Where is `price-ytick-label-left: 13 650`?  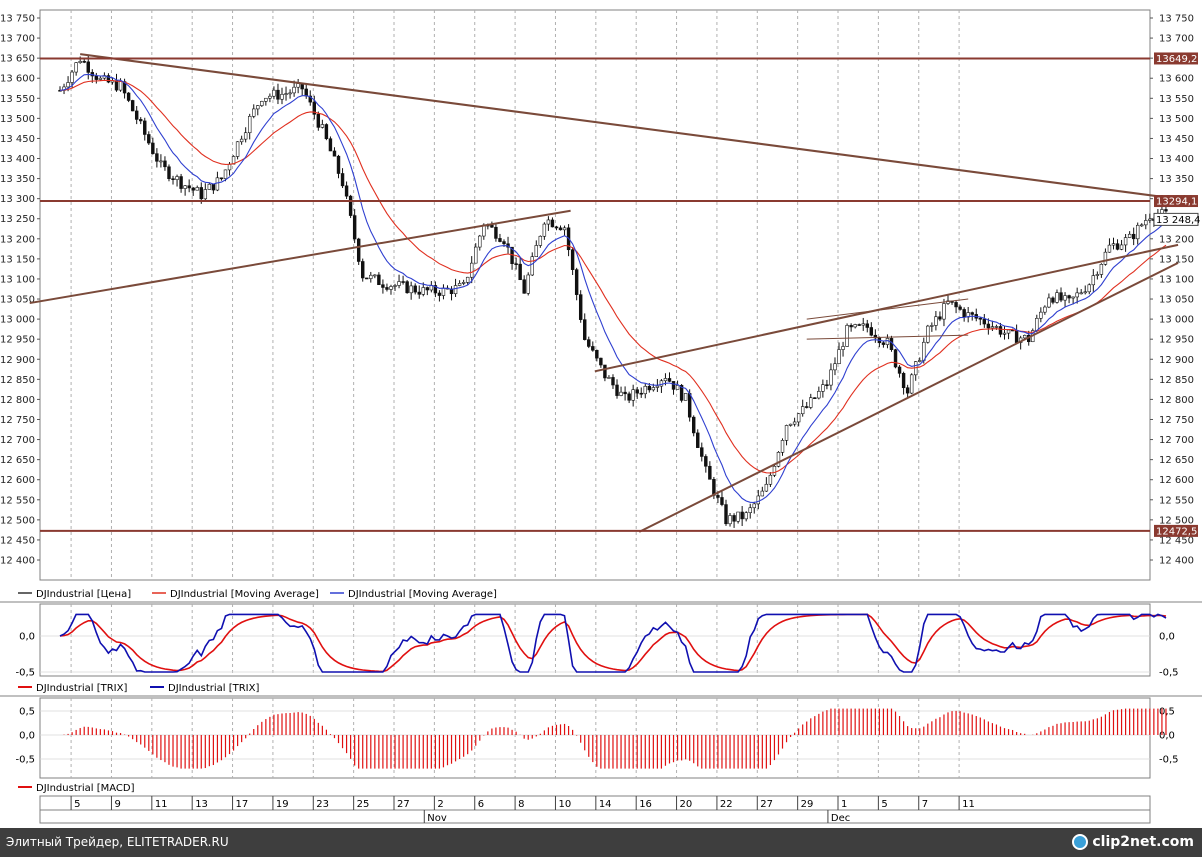 price-ytick-label-left: 13 650 is located at coordinates (17, 59).